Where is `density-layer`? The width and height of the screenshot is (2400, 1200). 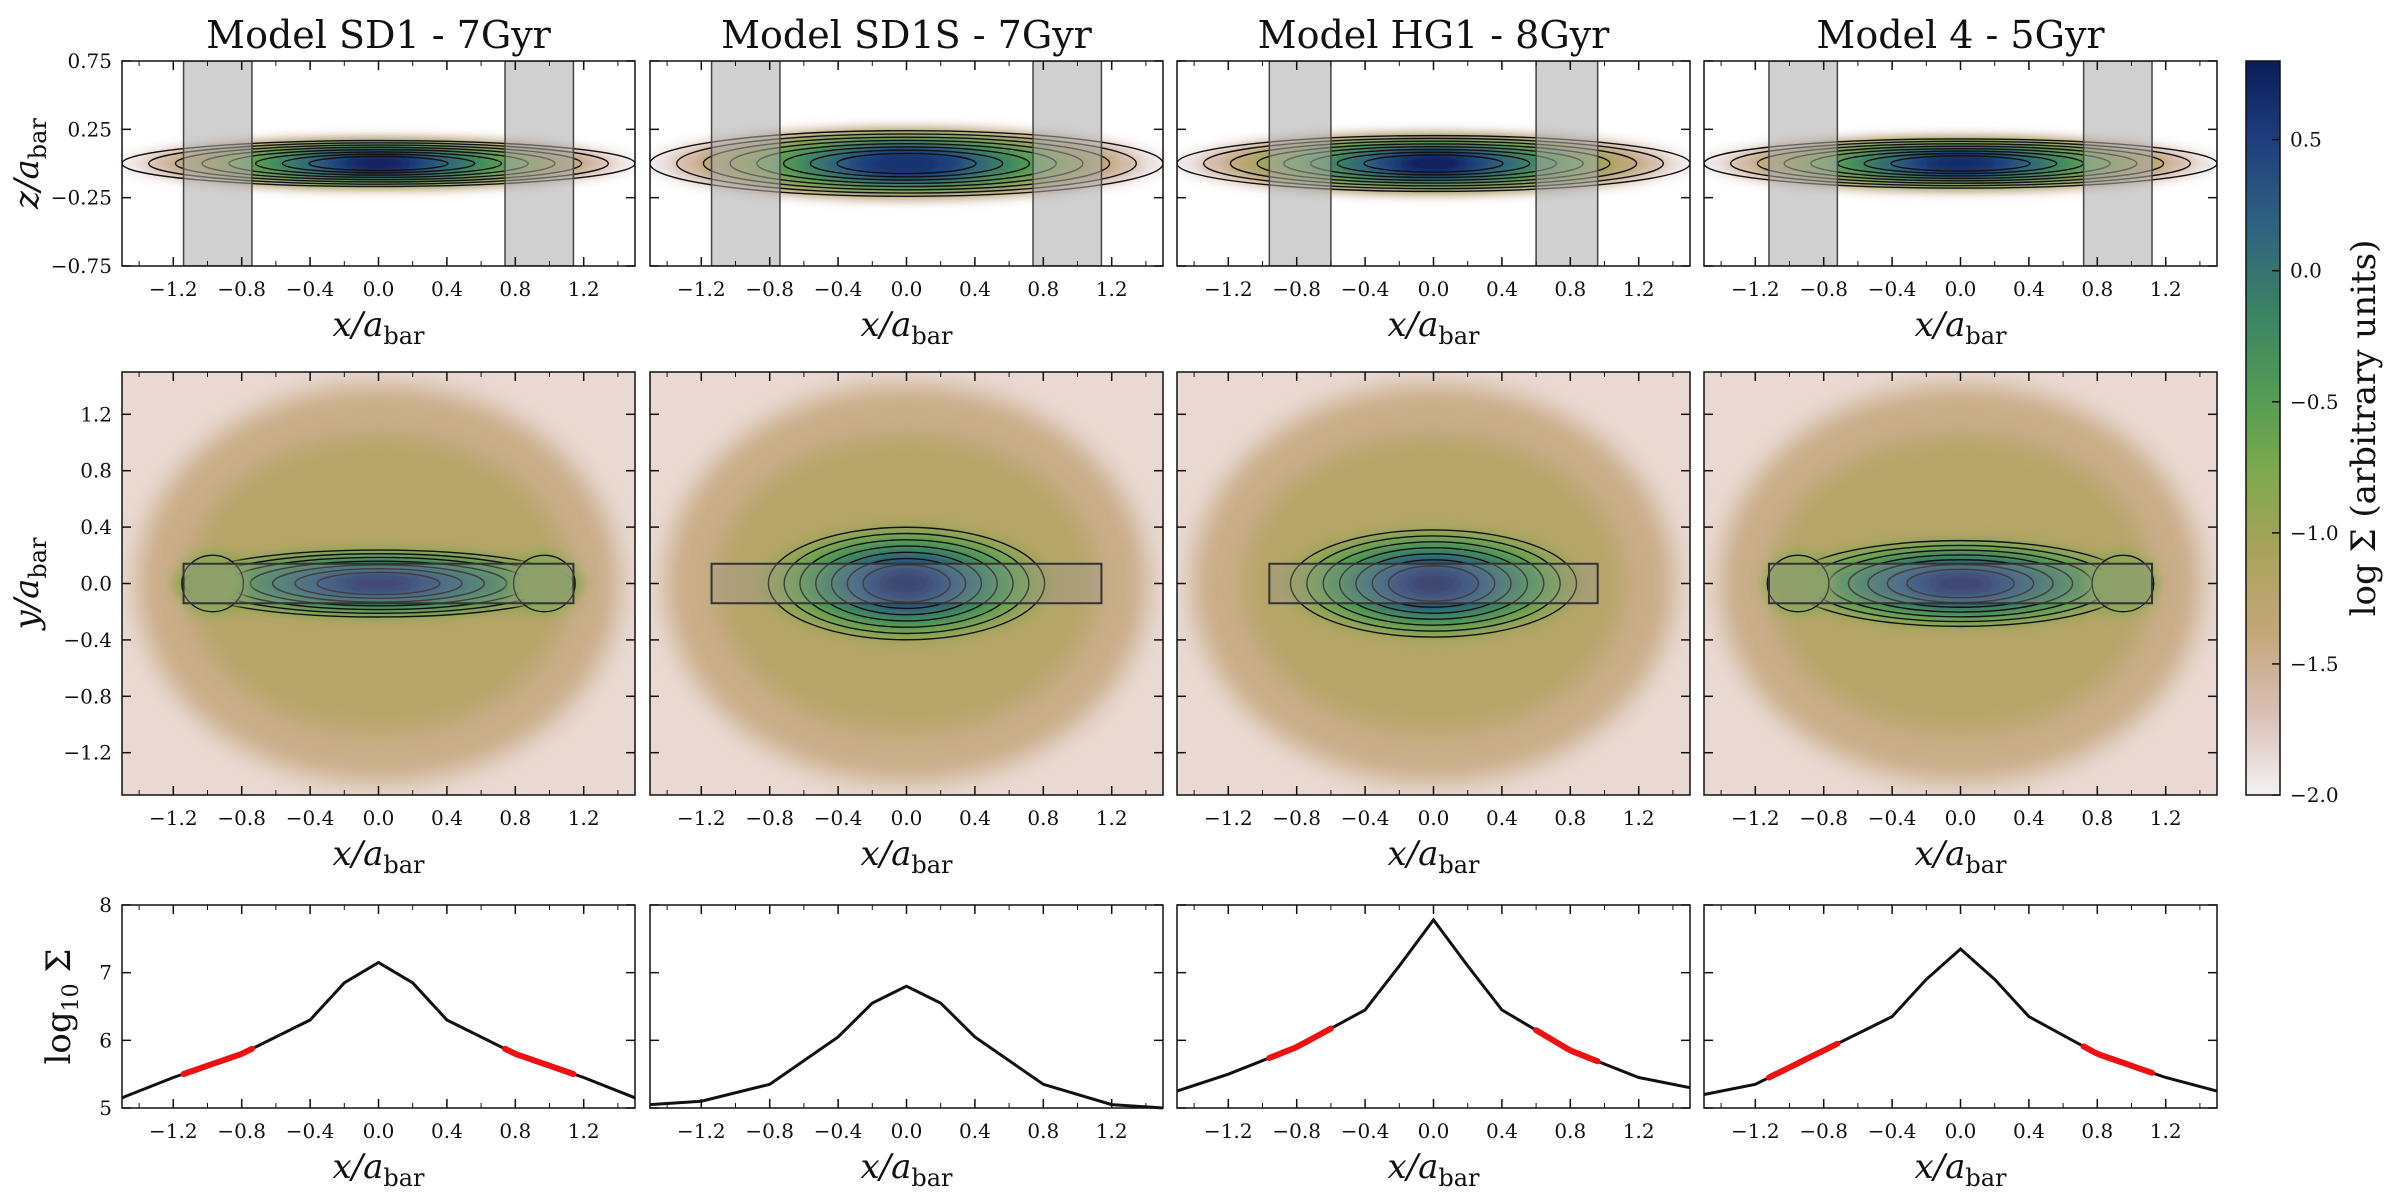
density-layer is located at coordinates (1433, 163).